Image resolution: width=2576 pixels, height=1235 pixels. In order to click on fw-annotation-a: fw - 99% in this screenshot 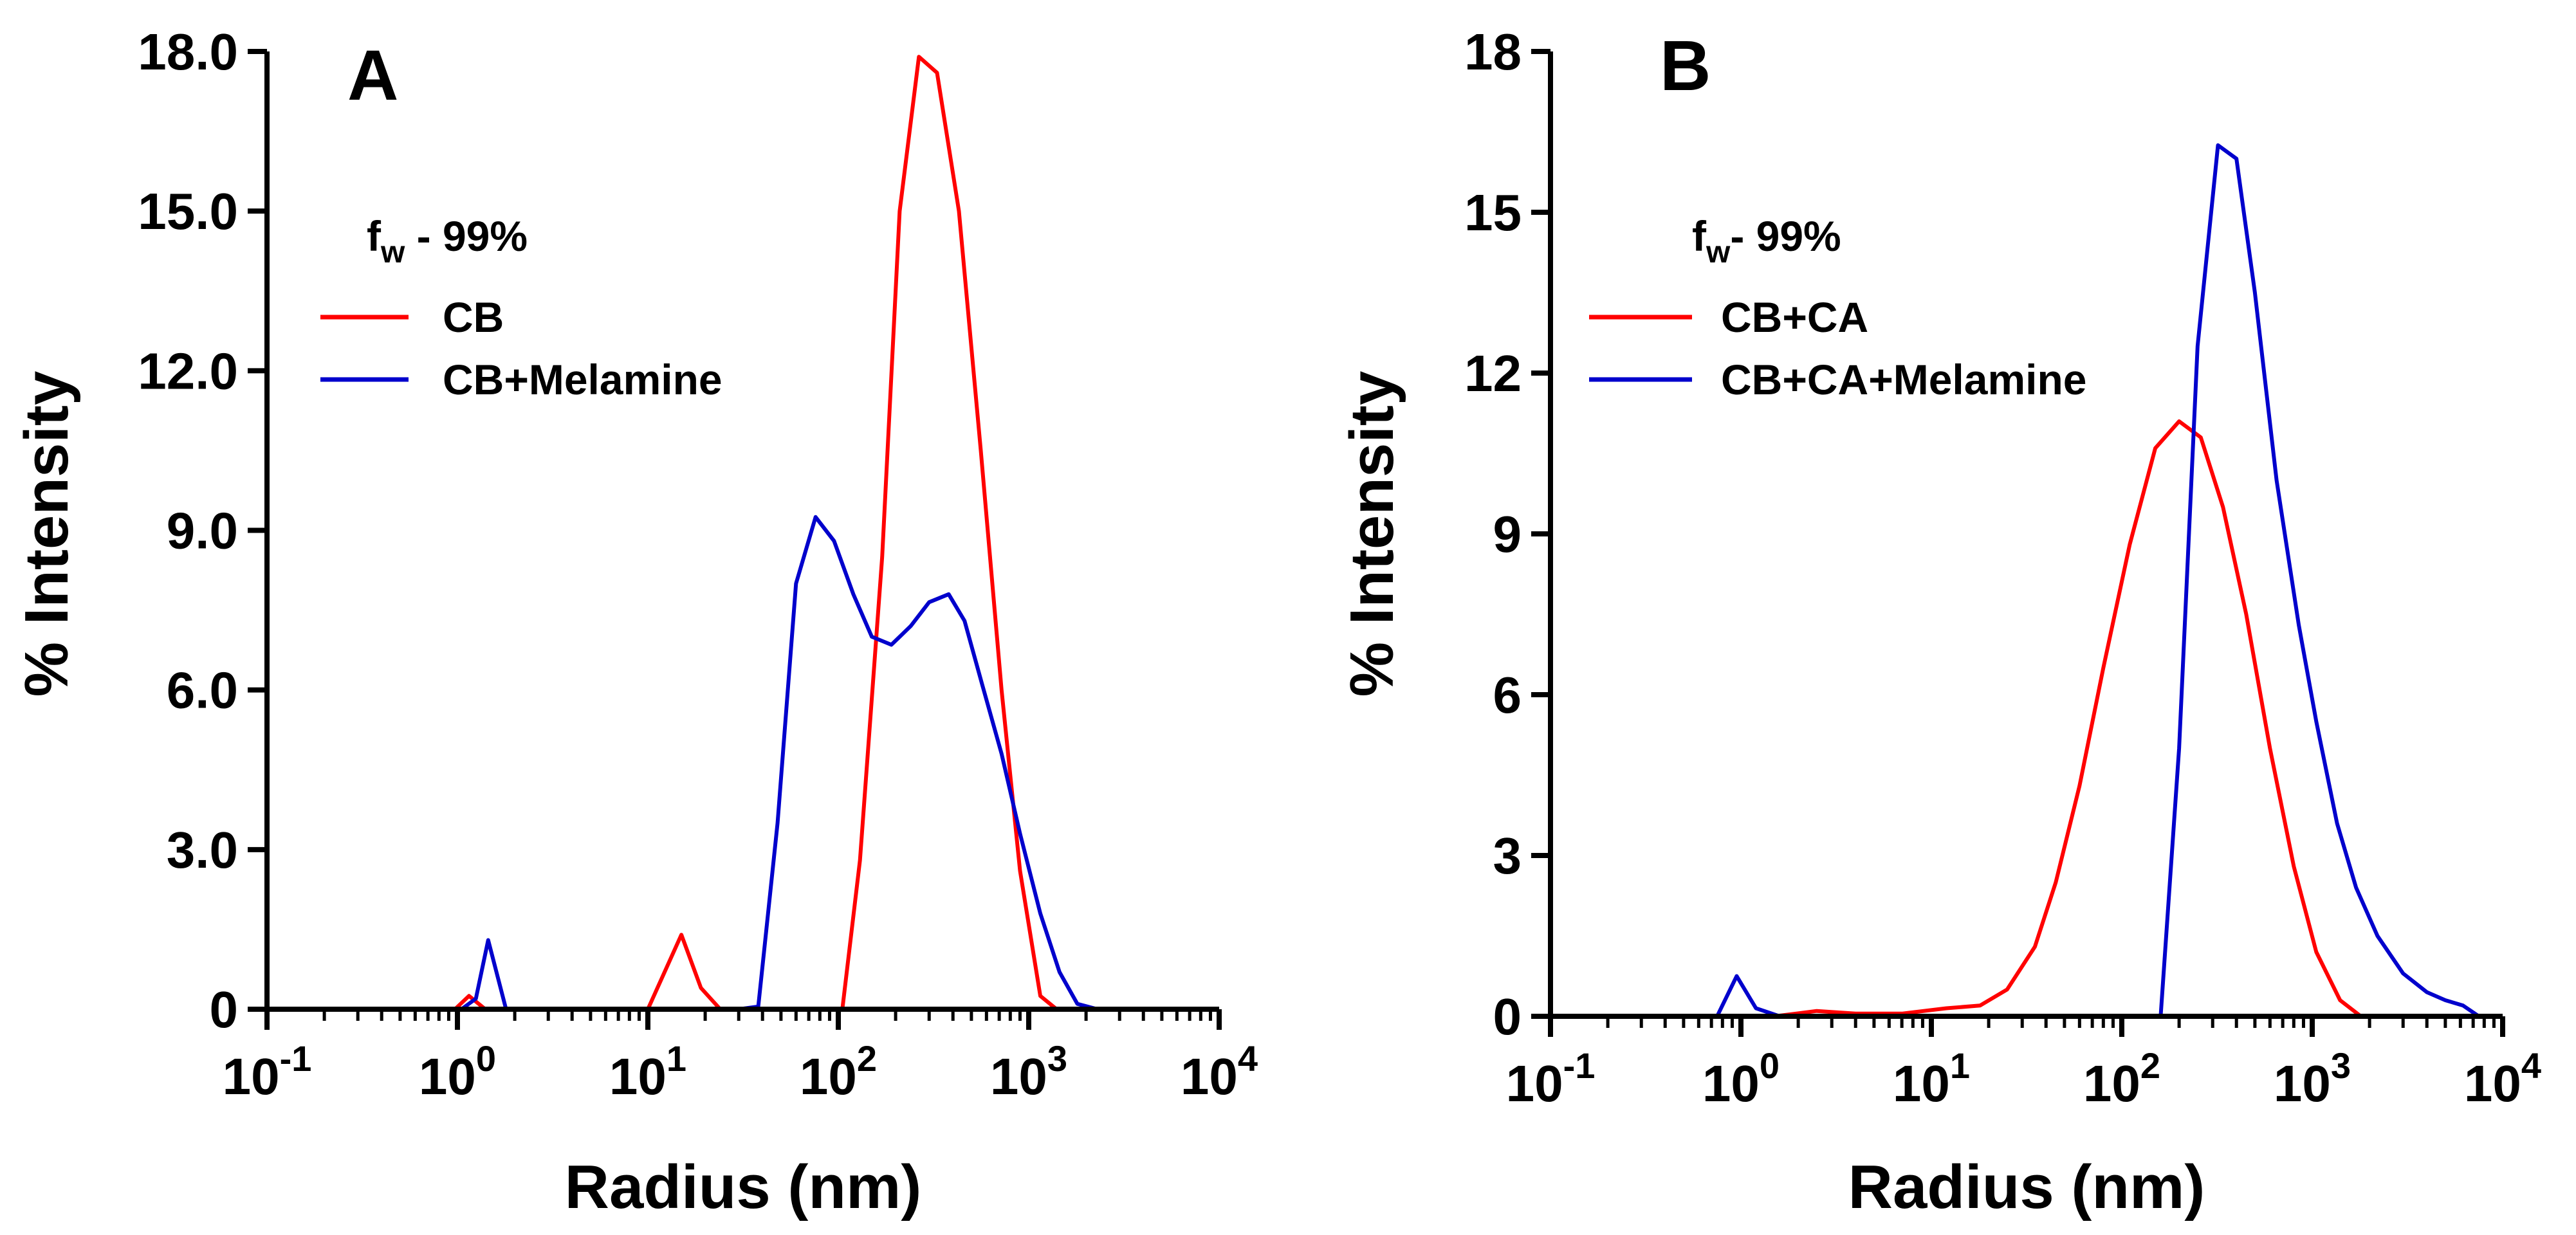, I will do `click(447, 241)`.